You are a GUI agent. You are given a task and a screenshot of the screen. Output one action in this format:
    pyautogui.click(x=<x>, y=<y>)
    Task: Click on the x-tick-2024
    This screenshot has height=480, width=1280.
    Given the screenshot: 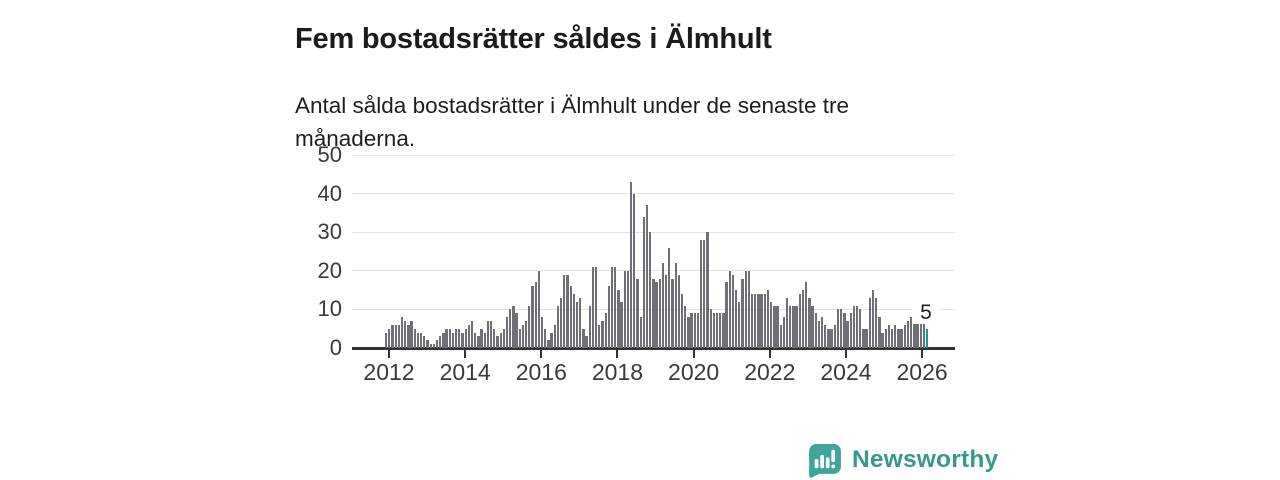 What is the action you would take?
    pyautogui.click(x=845, y=354)
    